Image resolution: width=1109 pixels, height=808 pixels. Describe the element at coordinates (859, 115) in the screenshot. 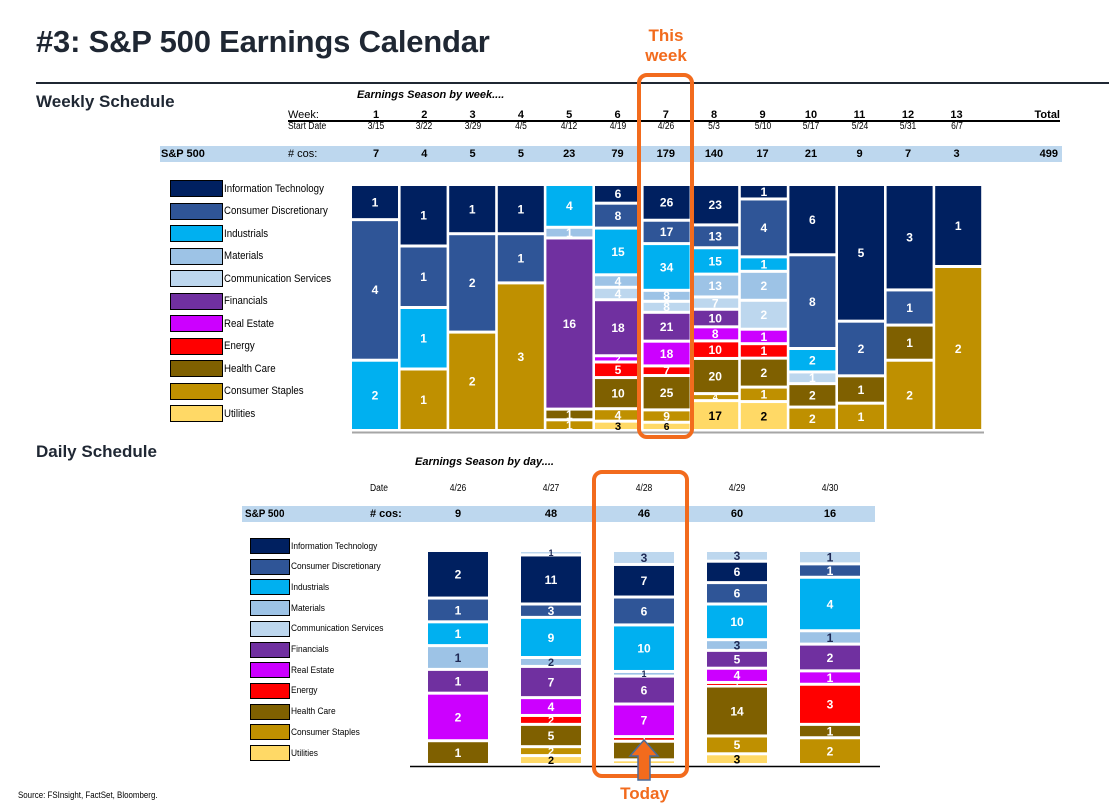

I see `week-number-label: 11` at that location.